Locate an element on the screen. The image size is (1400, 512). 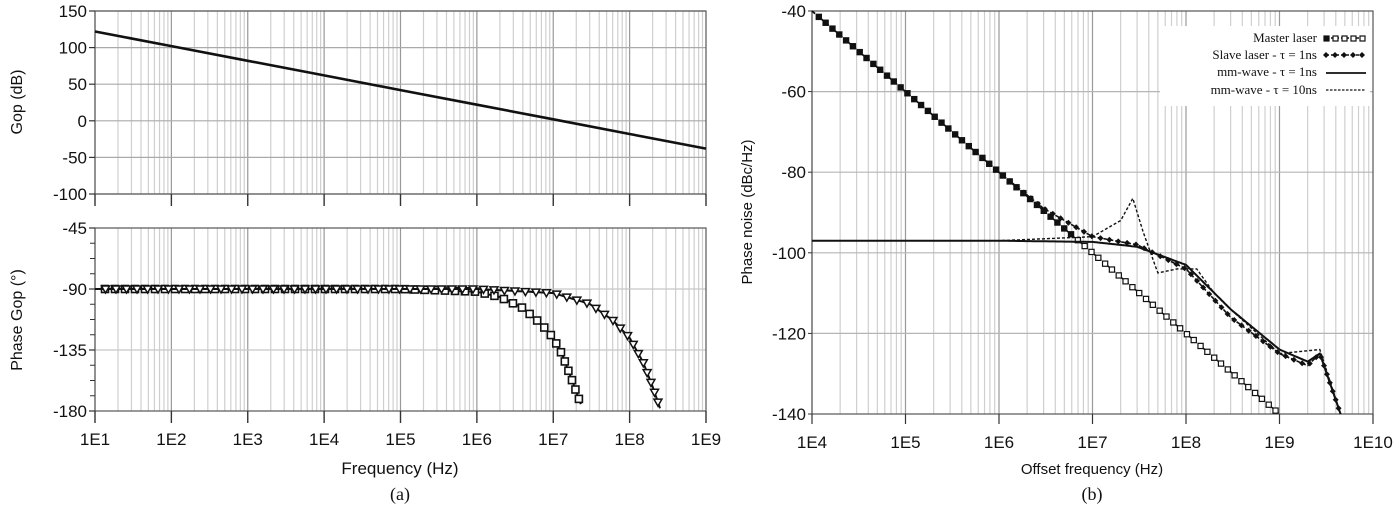
x-tick-label: 1E1 is located at coordinates (95, 439).